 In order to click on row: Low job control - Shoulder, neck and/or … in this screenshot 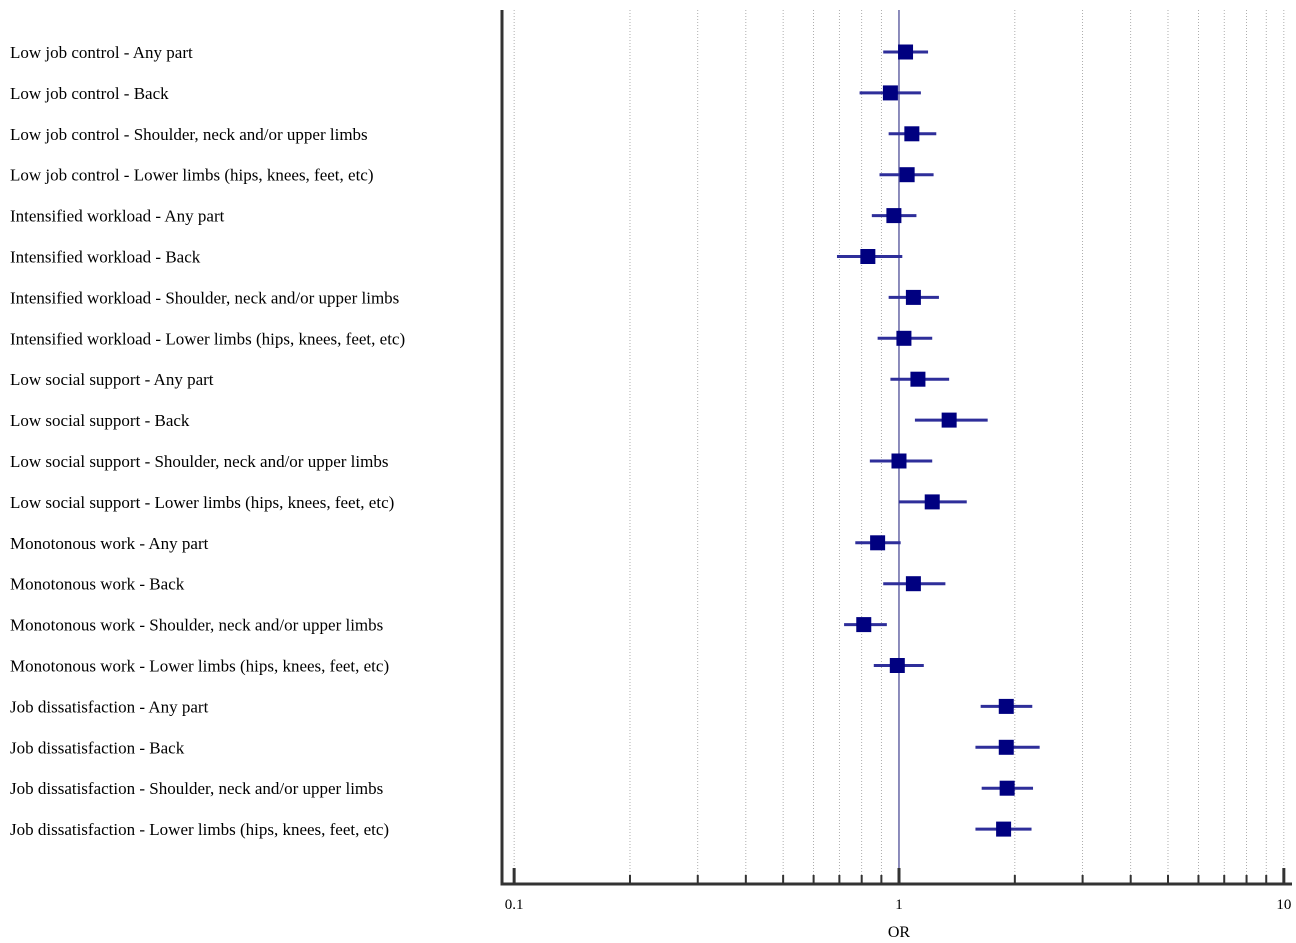, I will do `click(473, 134)`.